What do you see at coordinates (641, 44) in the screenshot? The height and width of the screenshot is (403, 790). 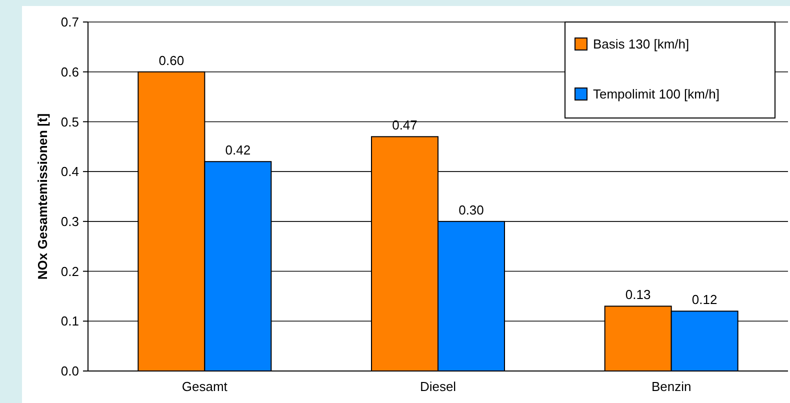 I see `legend-label: Basis 130 [km/h]` at bounding box center [641, 44].